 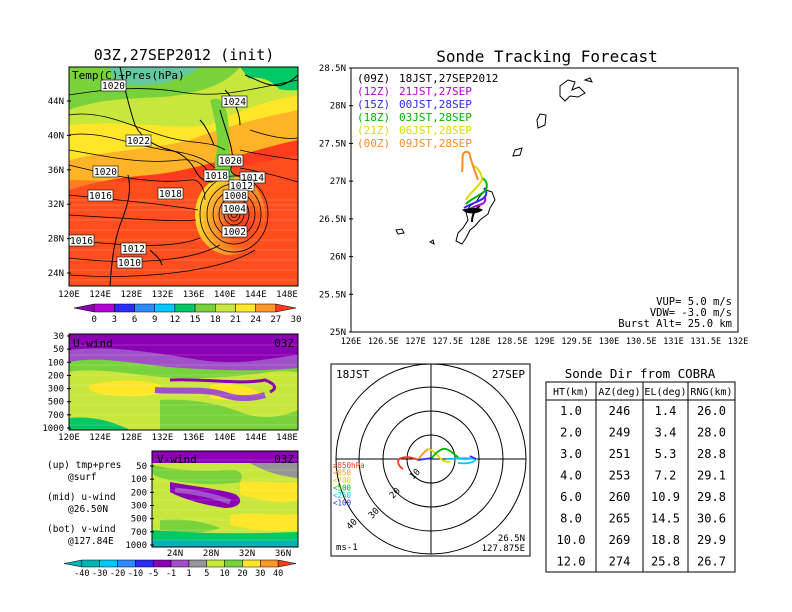 What do you see at coordinates (184, 55) in the screenshot?
I see `left-map-title: 03Z,27SEP2012 (init)` at bounding box center [184, 55].